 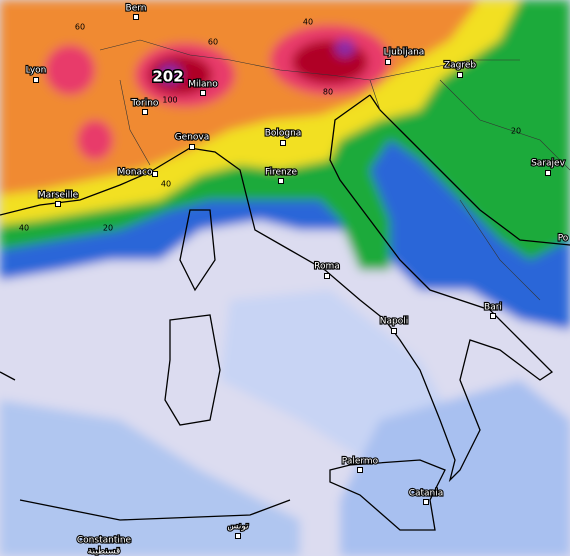 What do you see at coordinates (192, 138) in the screenshot?
I see `city-label: Genova` at bounding box center [192, 138].